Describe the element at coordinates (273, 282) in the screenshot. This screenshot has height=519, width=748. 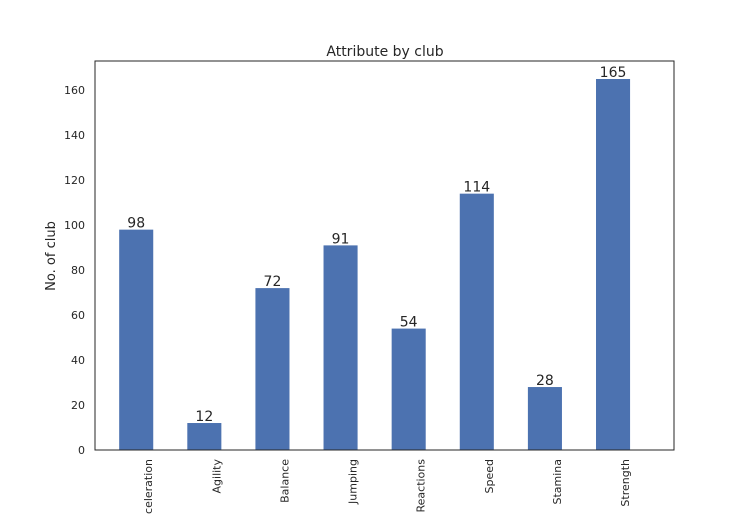
I see `data-label-balance: 72` at that location.